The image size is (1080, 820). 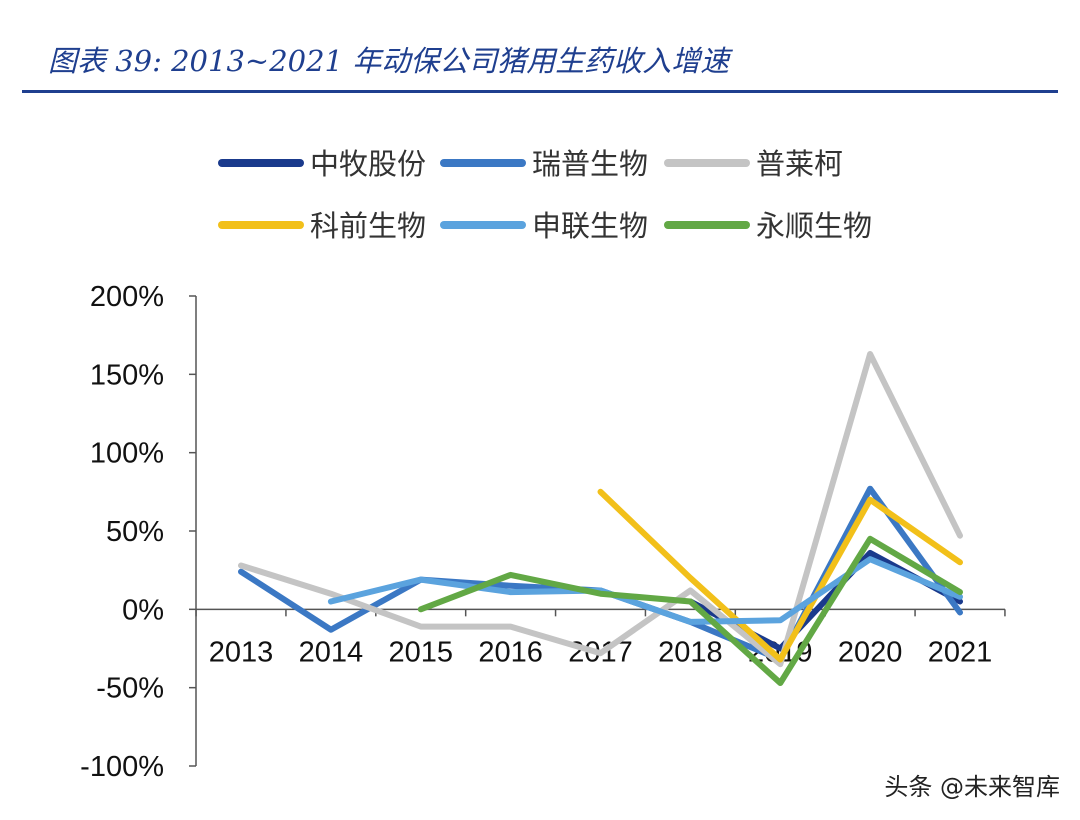 What do you see at coordinates (540, 91) in the screenshot?
I see `title-rule` at bounding box center [540, 91].